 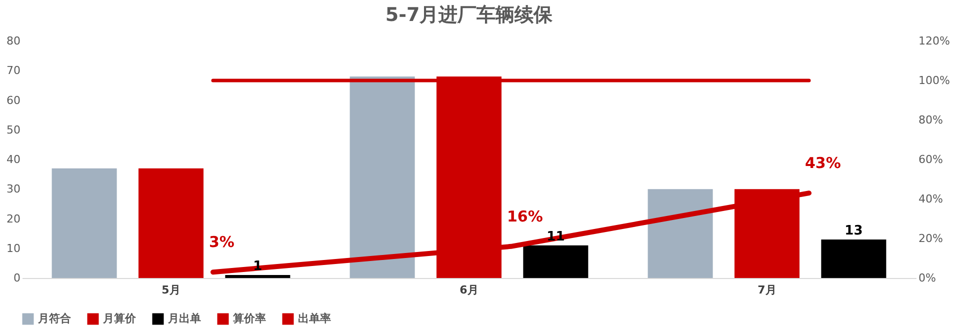 What do you see at coordinates (13, 159) in the screenshot?
I see `y-tick-label: 40` at bounding box center [13, 159].